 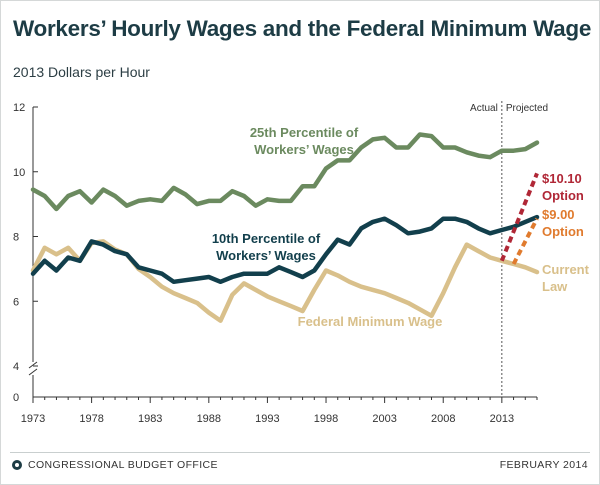 What do you see at coordinates (543, 465) in the screenshot?
I see `footer-date: FEBRUARY 2014` at bounding box center [543, 465].